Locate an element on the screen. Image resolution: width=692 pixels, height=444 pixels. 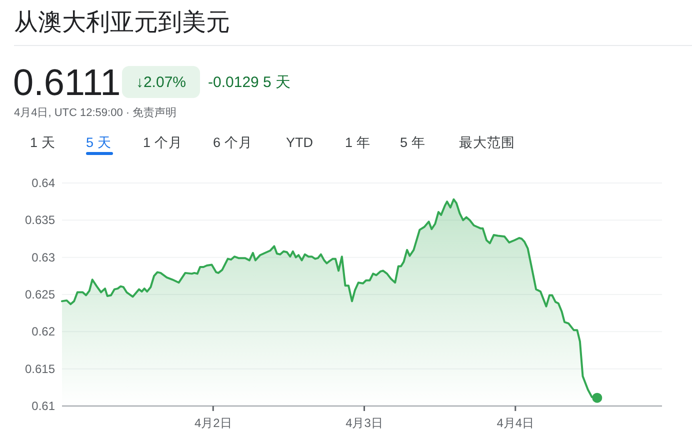
text: 1 天 is located at coordinates (43, 142).